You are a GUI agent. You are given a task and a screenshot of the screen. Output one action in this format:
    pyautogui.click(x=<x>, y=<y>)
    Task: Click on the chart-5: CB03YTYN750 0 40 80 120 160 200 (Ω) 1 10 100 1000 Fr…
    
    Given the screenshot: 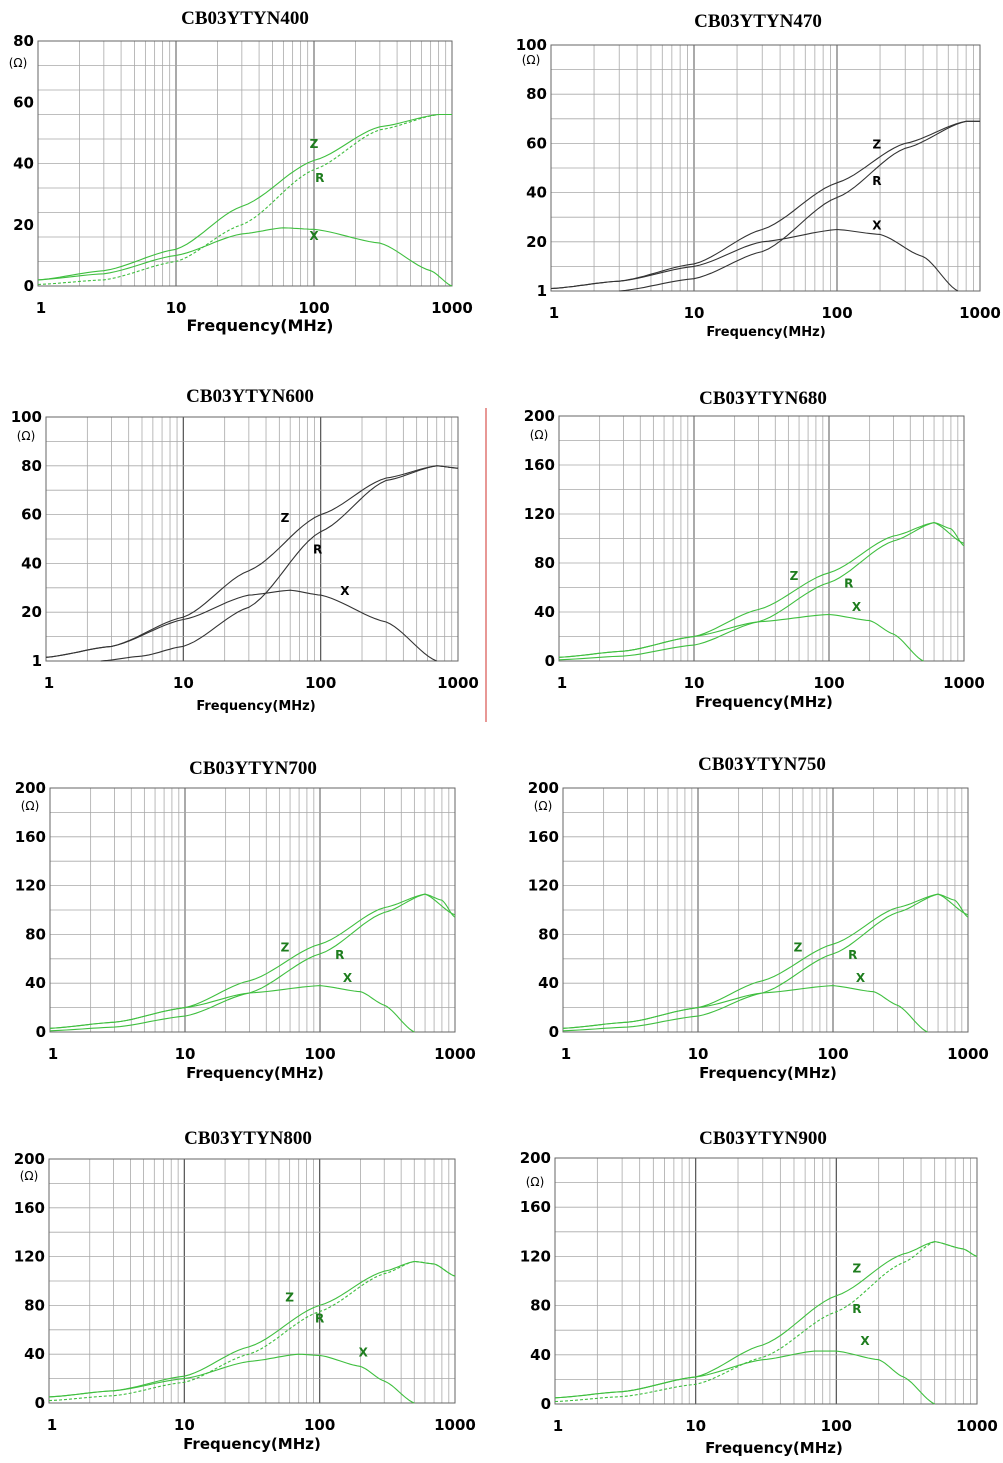 What is the action you would take?
    pyautogui.click(x=758, y=918)
    